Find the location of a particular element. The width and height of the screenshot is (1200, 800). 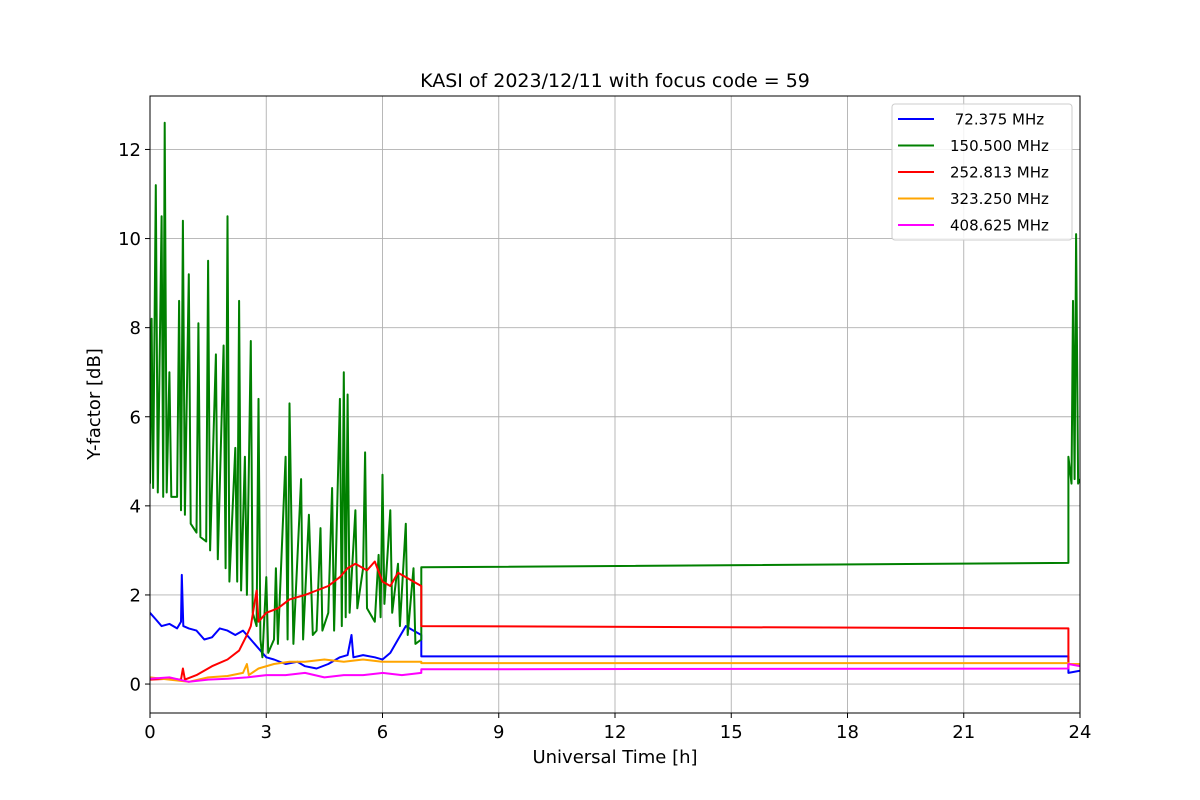

legend-label-4: 323.250 MHz is located at coordinates (999, 199).